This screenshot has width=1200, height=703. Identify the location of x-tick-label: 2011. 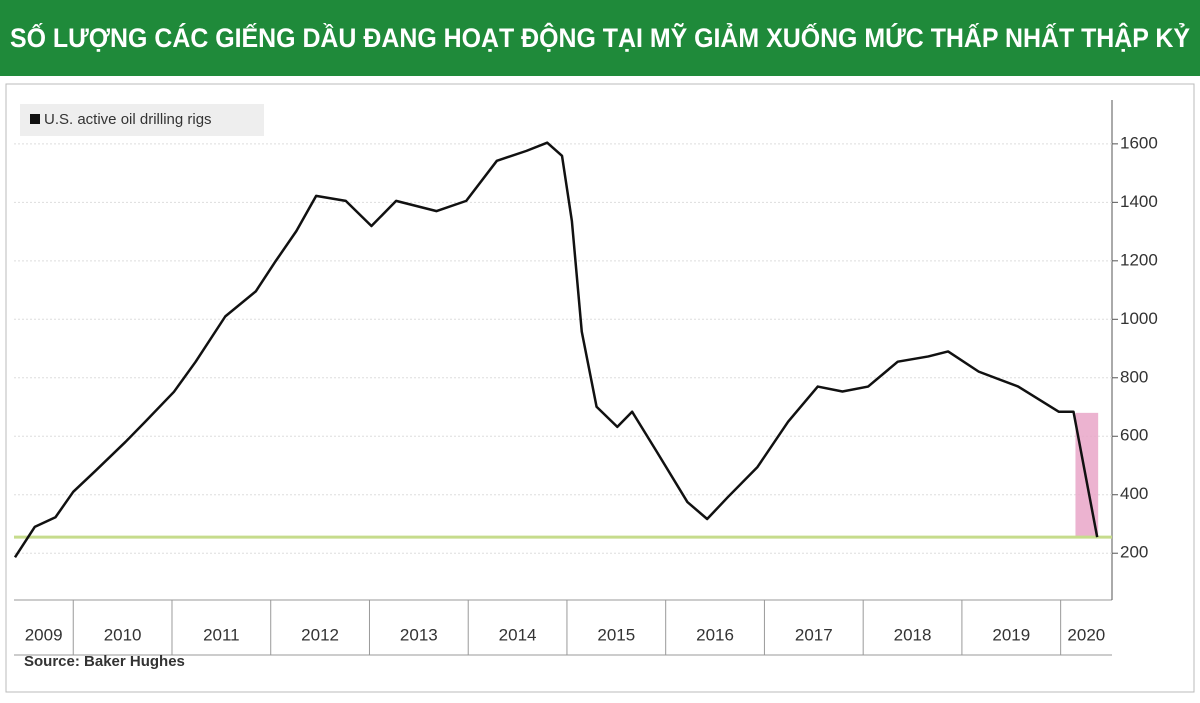
(221, 634).